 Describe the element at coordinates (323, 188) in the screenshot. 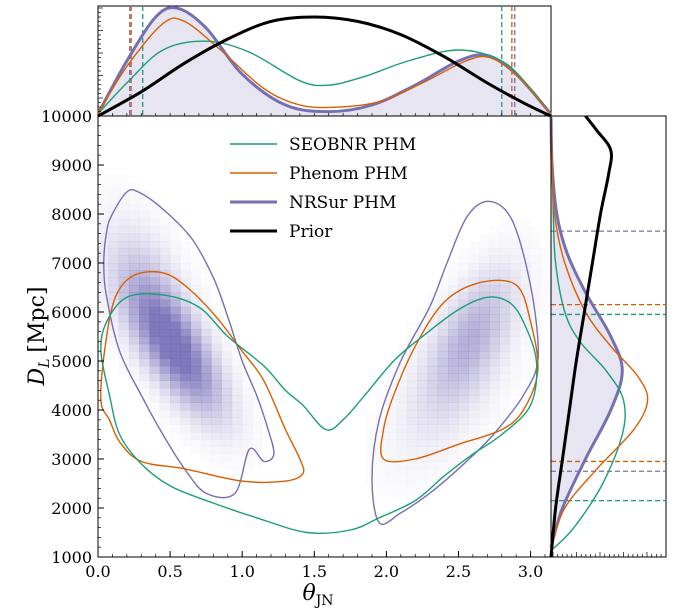

I see `legend: SEOBNR PHM Phenom PHM NRSur PHM Prior` at that location.